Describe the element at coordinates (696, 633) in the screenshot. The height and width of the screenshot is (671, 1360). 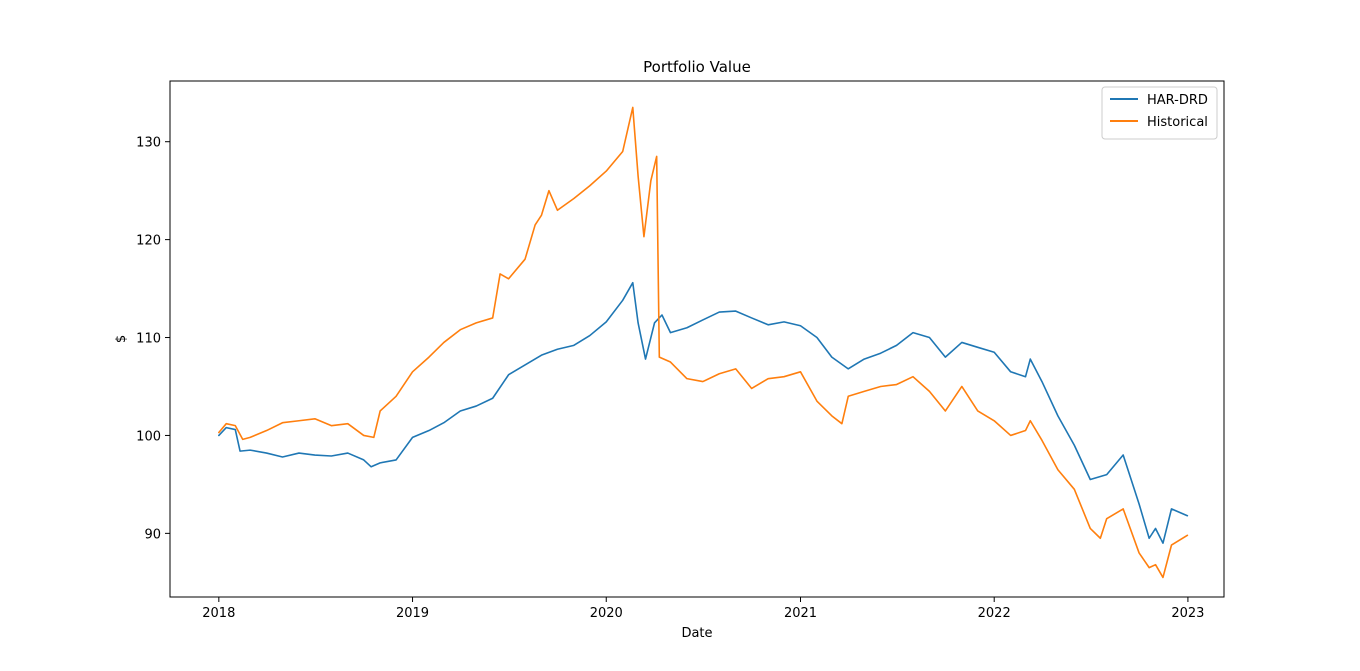
I see `x-axis-label: Date` at that location.